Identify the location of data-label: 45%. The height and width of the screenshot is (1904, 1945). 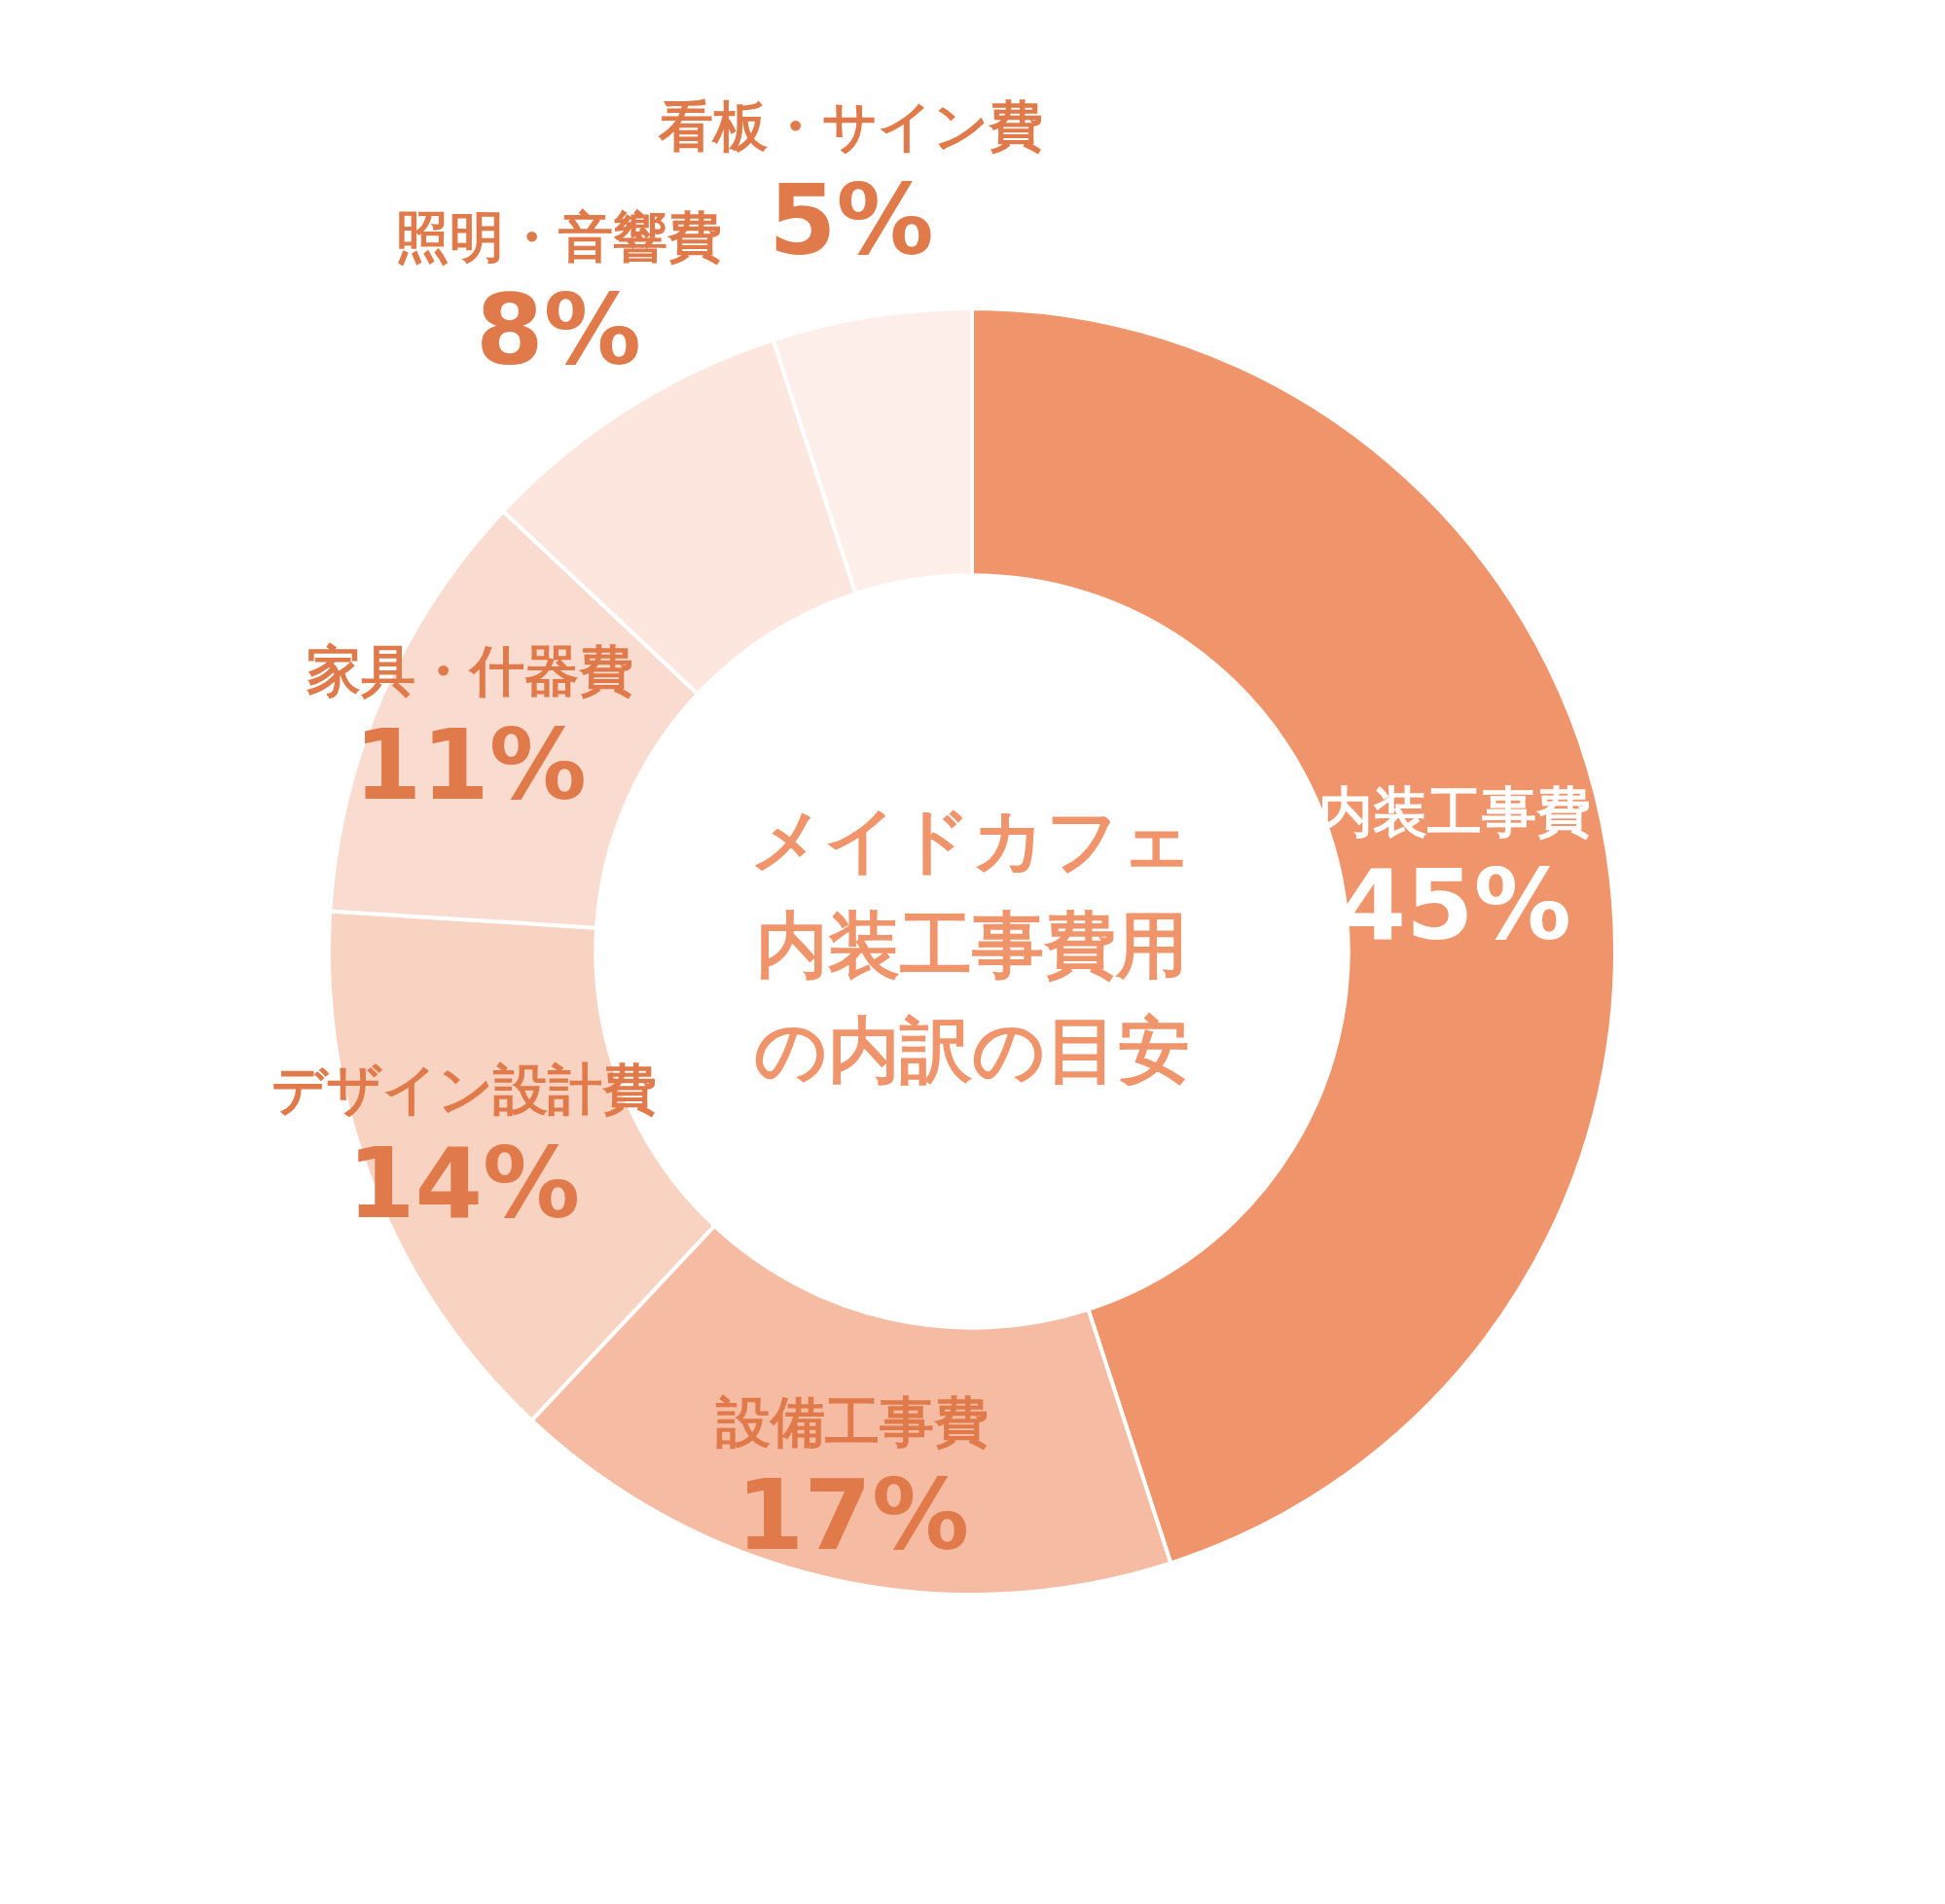
(1454, 905).